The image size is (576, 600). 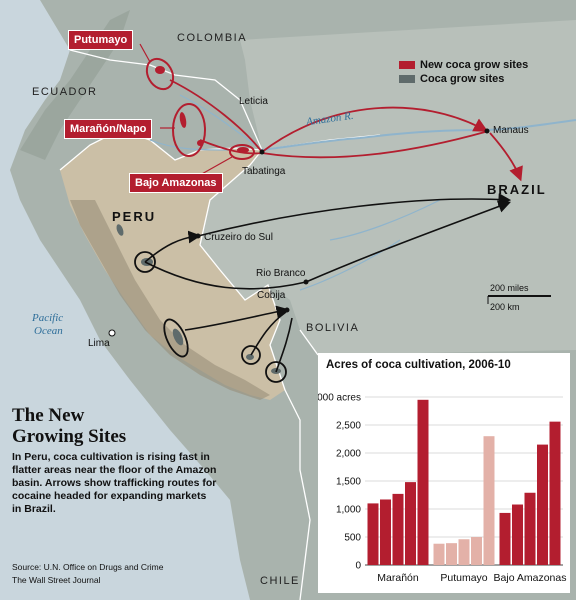 What do you see at coordinates (134, 216) in the screenshot?
I see `label-peru: PERU` at bounding box center [134, 216].